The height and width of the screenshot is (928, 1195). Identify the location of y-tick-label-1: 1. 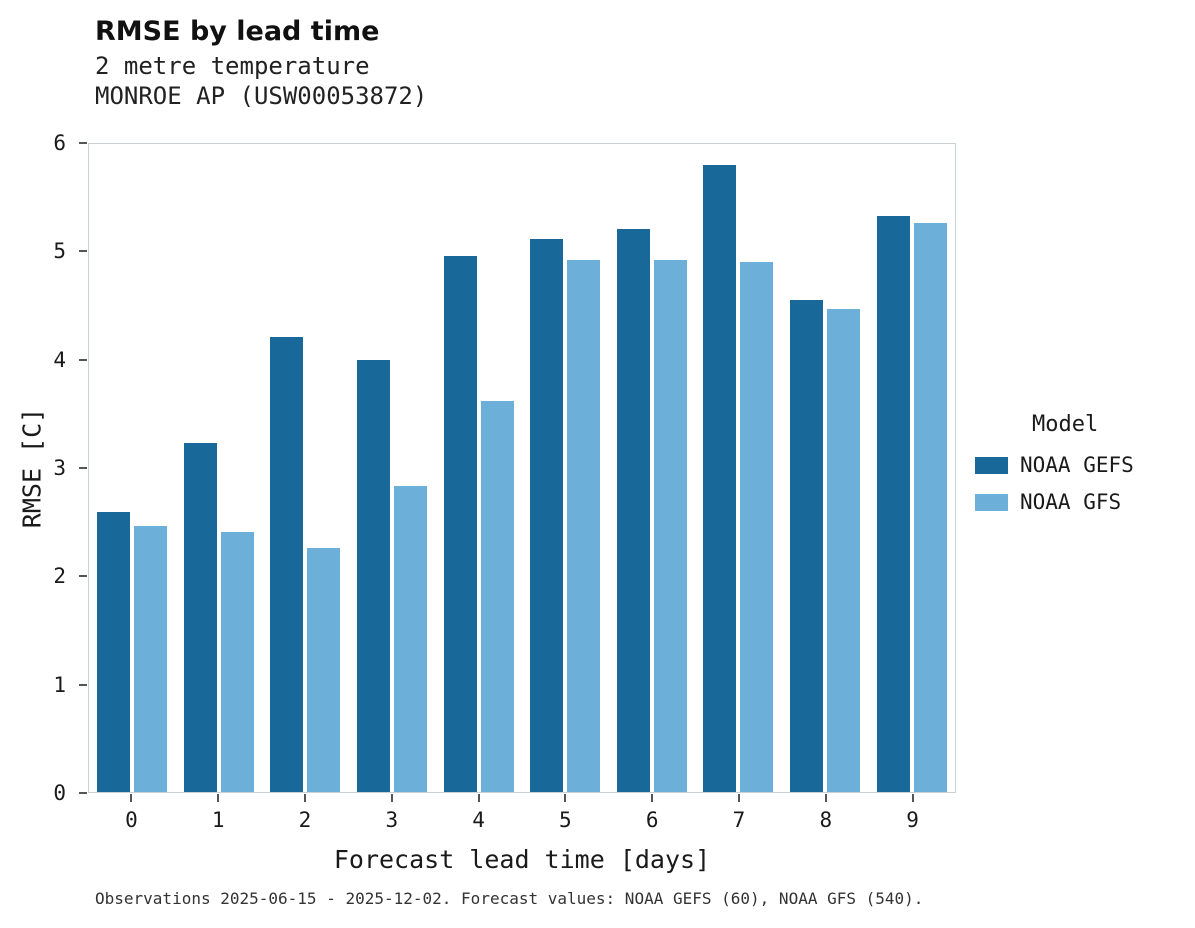
(59, 684).